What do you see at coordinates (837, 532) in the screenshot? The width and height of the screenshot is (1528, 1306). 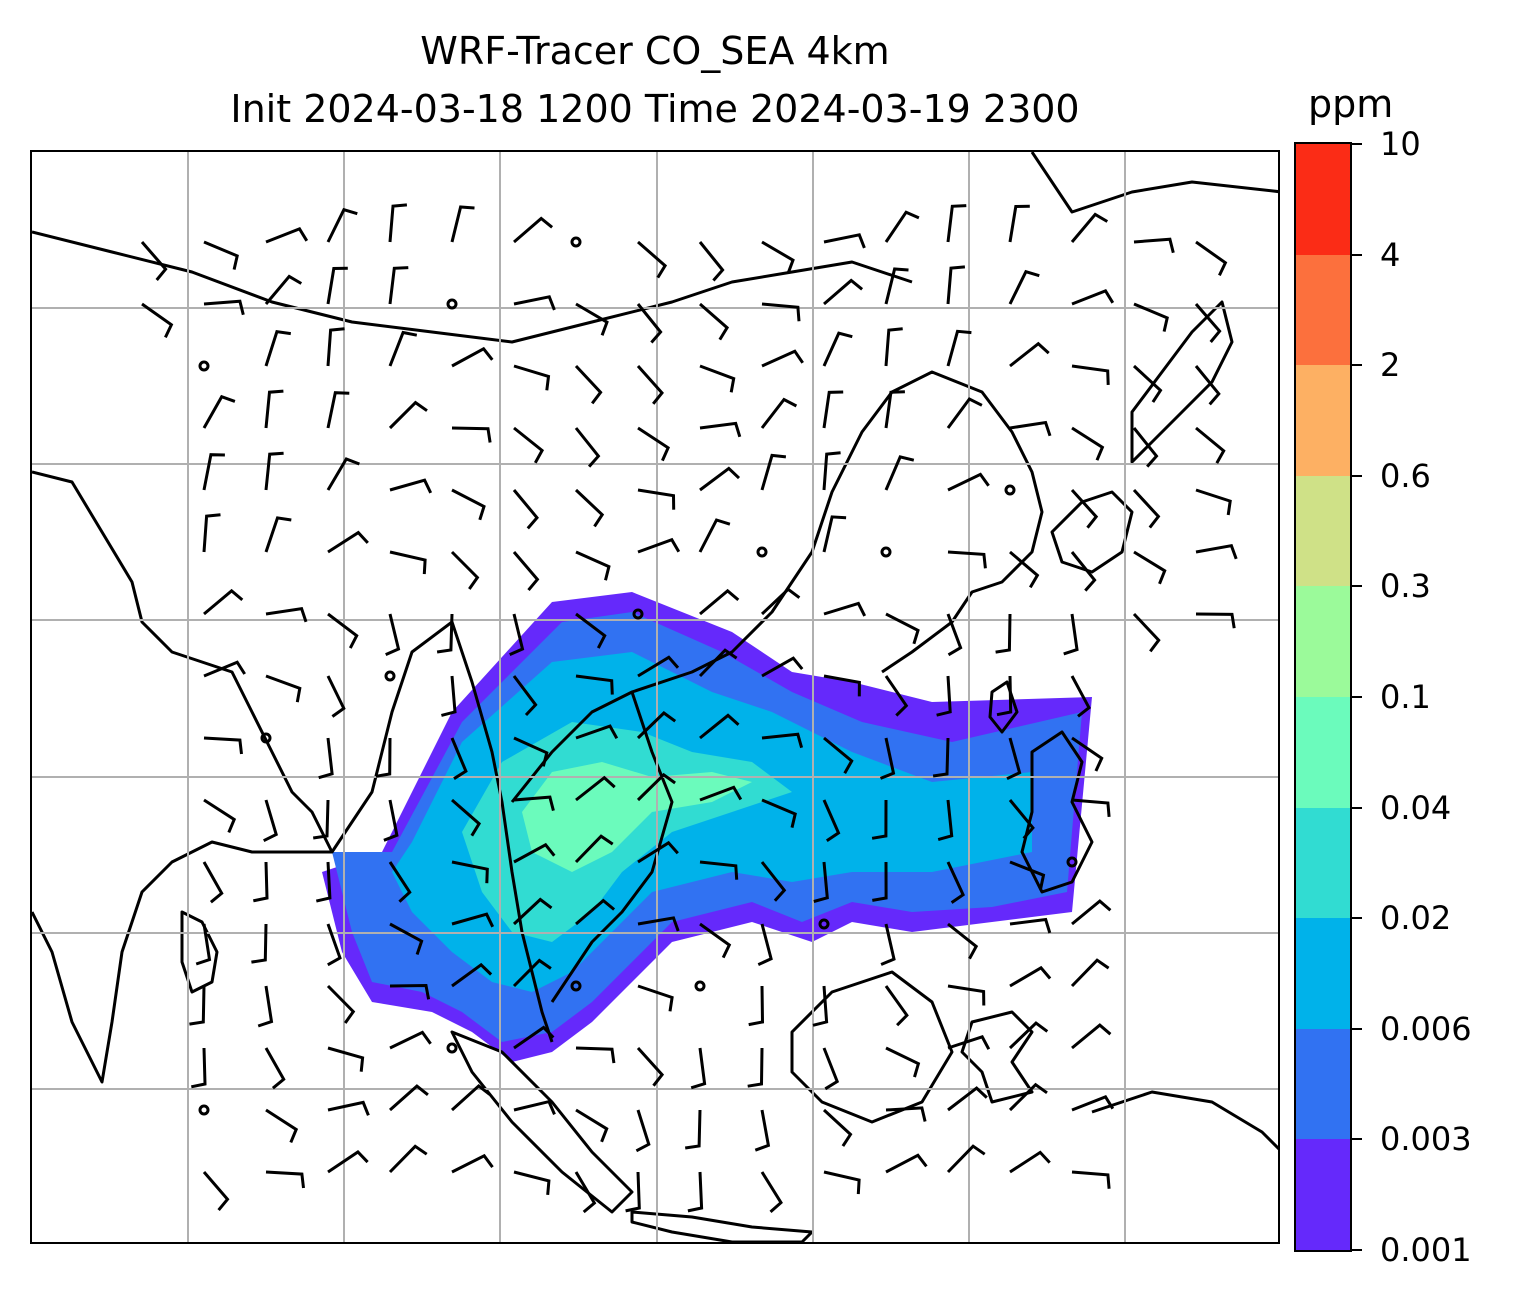 I see `coastline-china` at bounding box center [837, 532].